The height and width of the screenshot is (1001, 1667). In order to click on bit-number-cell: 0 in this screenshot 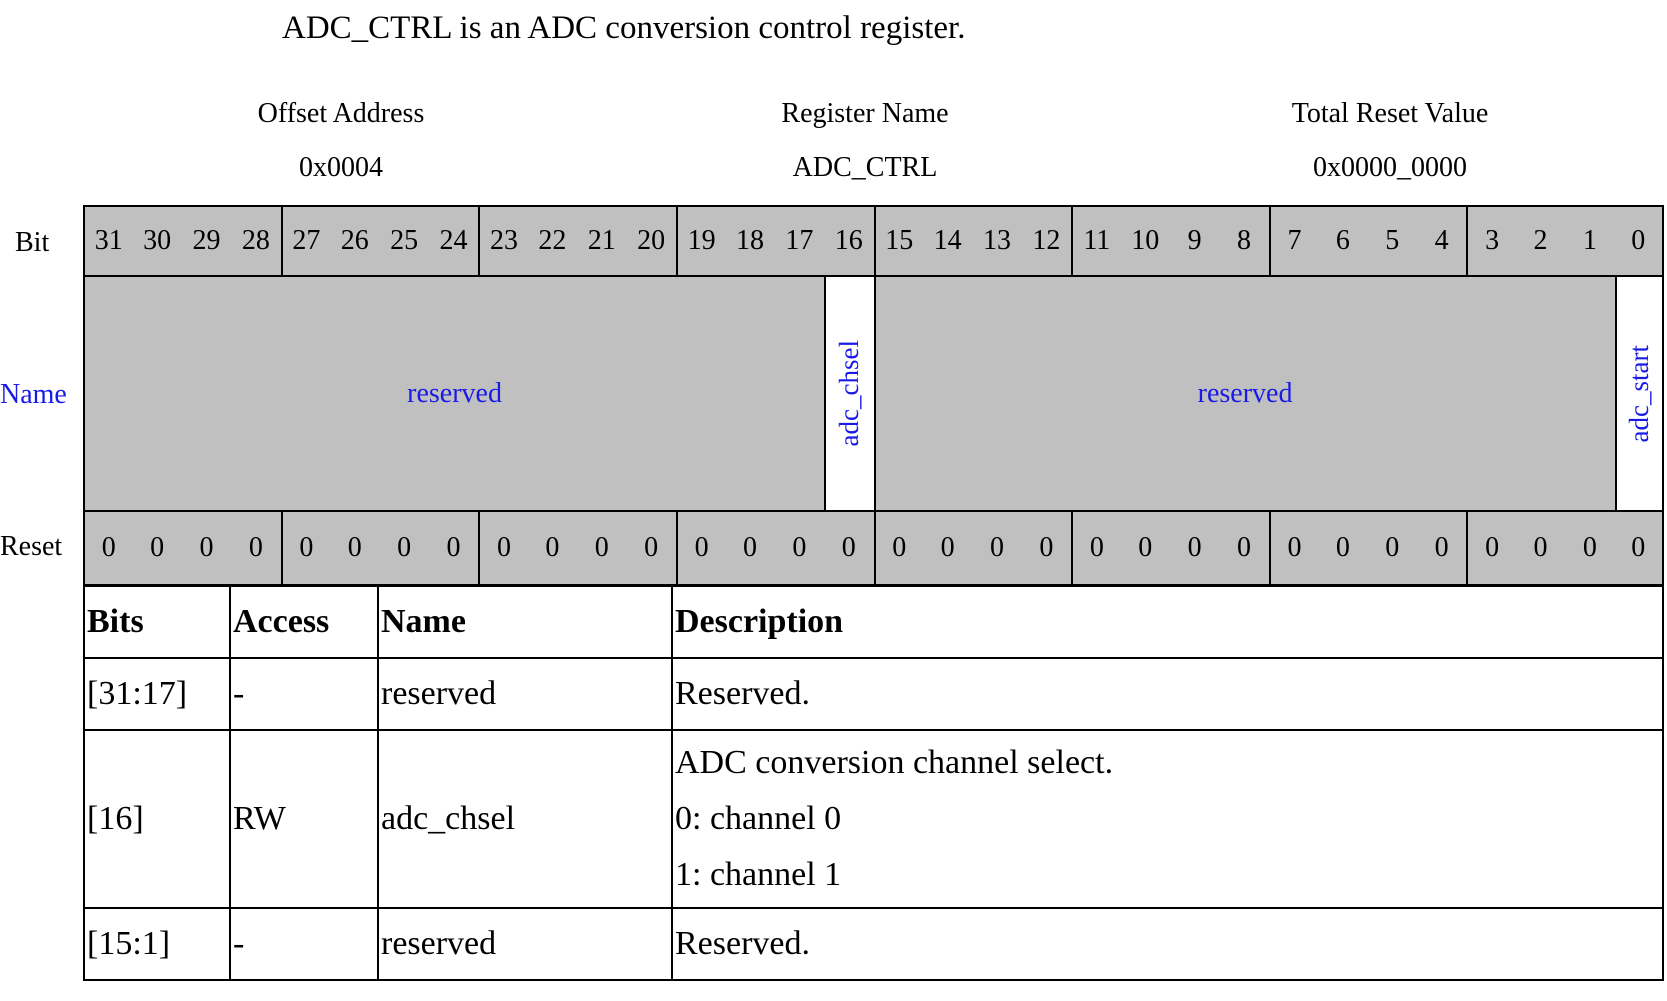, I will do `click(1639, 241)`.